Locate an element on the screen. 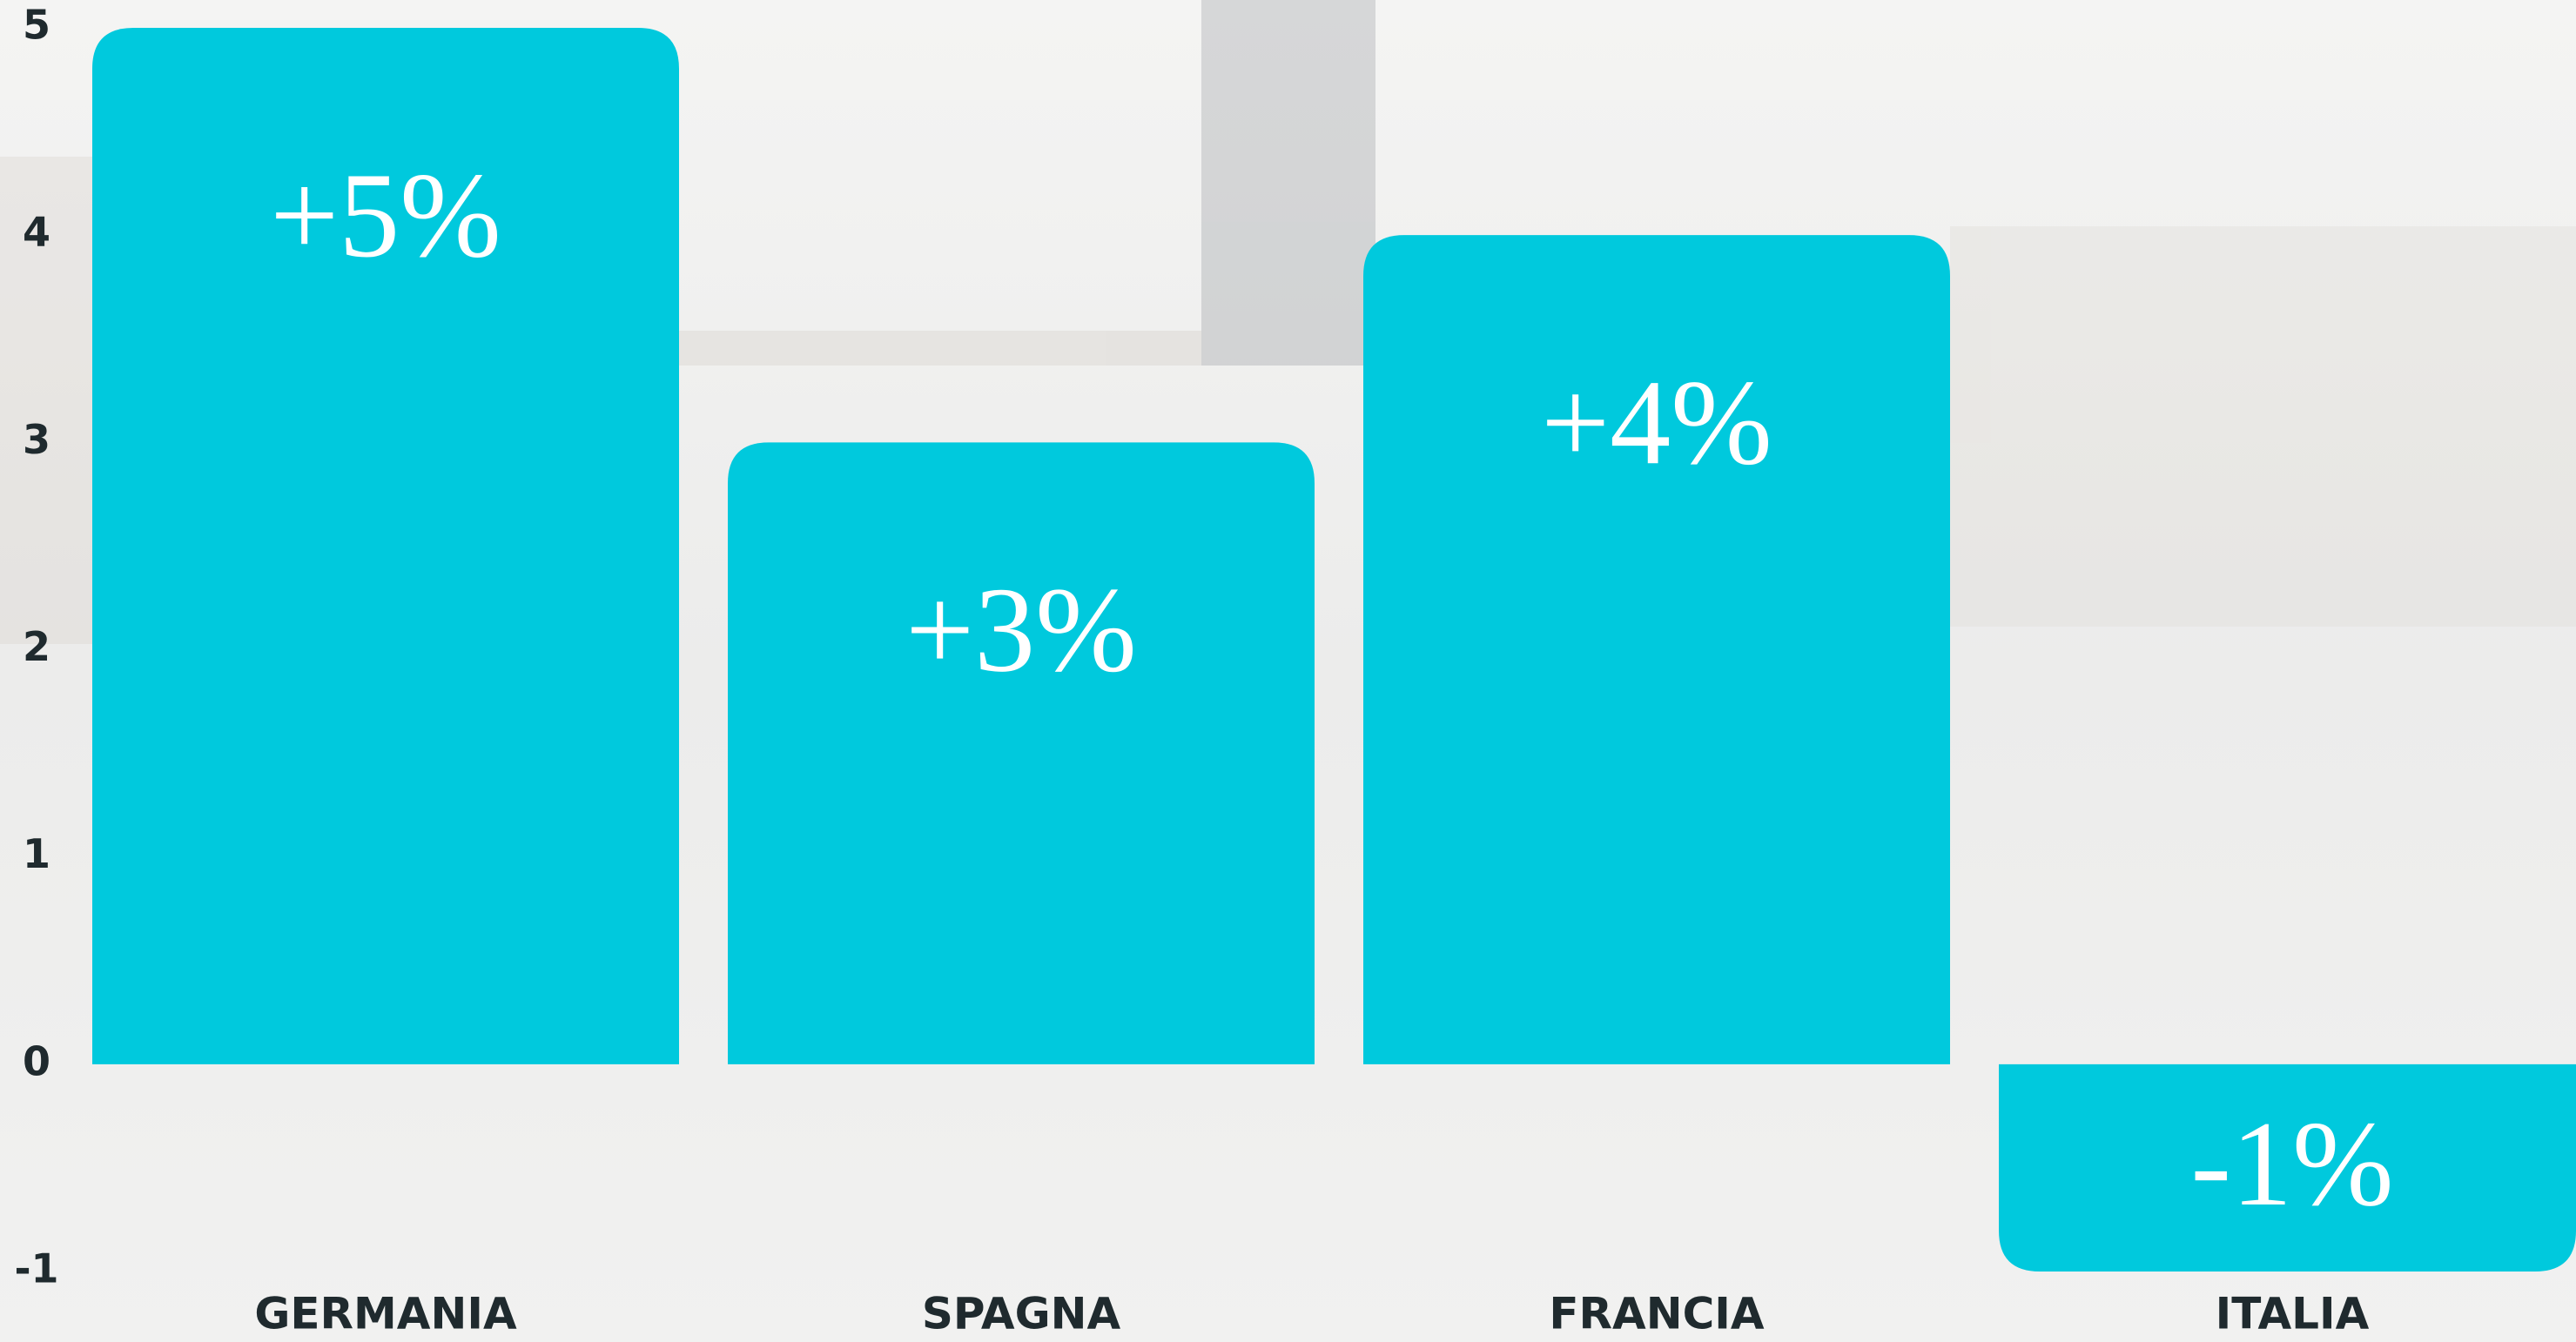  y-tick-label: 5 is located at coordinates (36, 26).